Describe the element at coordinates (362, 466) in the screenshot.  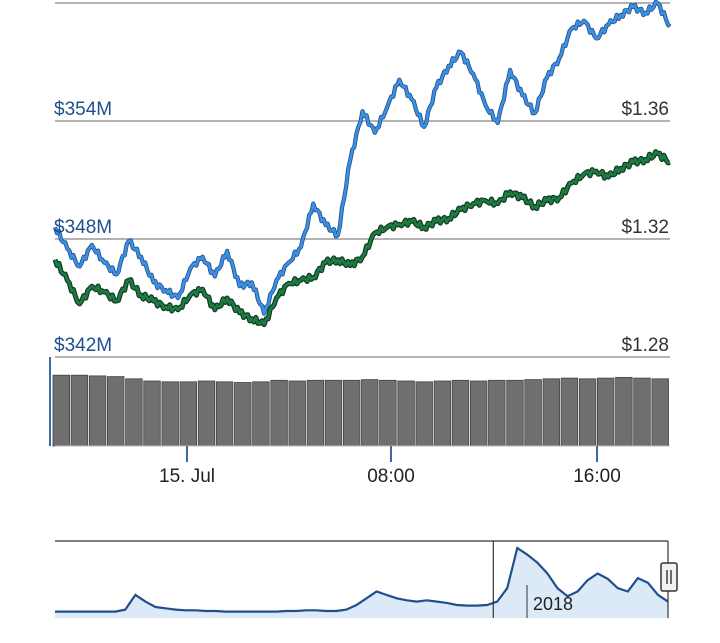
I see `time-axis: 15. Jul 08:00 16:00` at that location.